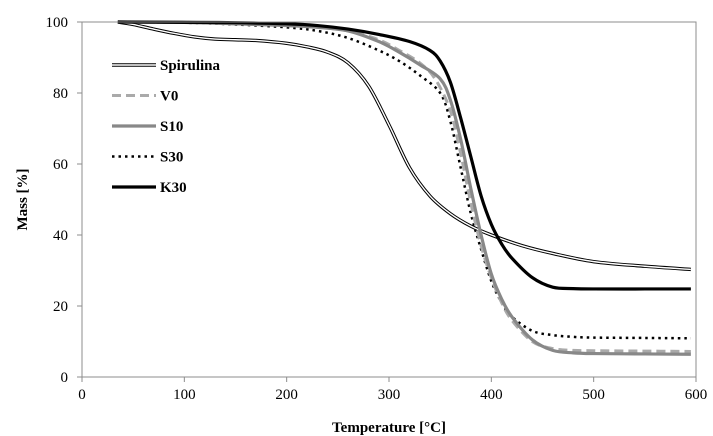 The width and height of the screenshot is (713, 436). I want to click on legend-label: Spirulina, so click(190, 66).